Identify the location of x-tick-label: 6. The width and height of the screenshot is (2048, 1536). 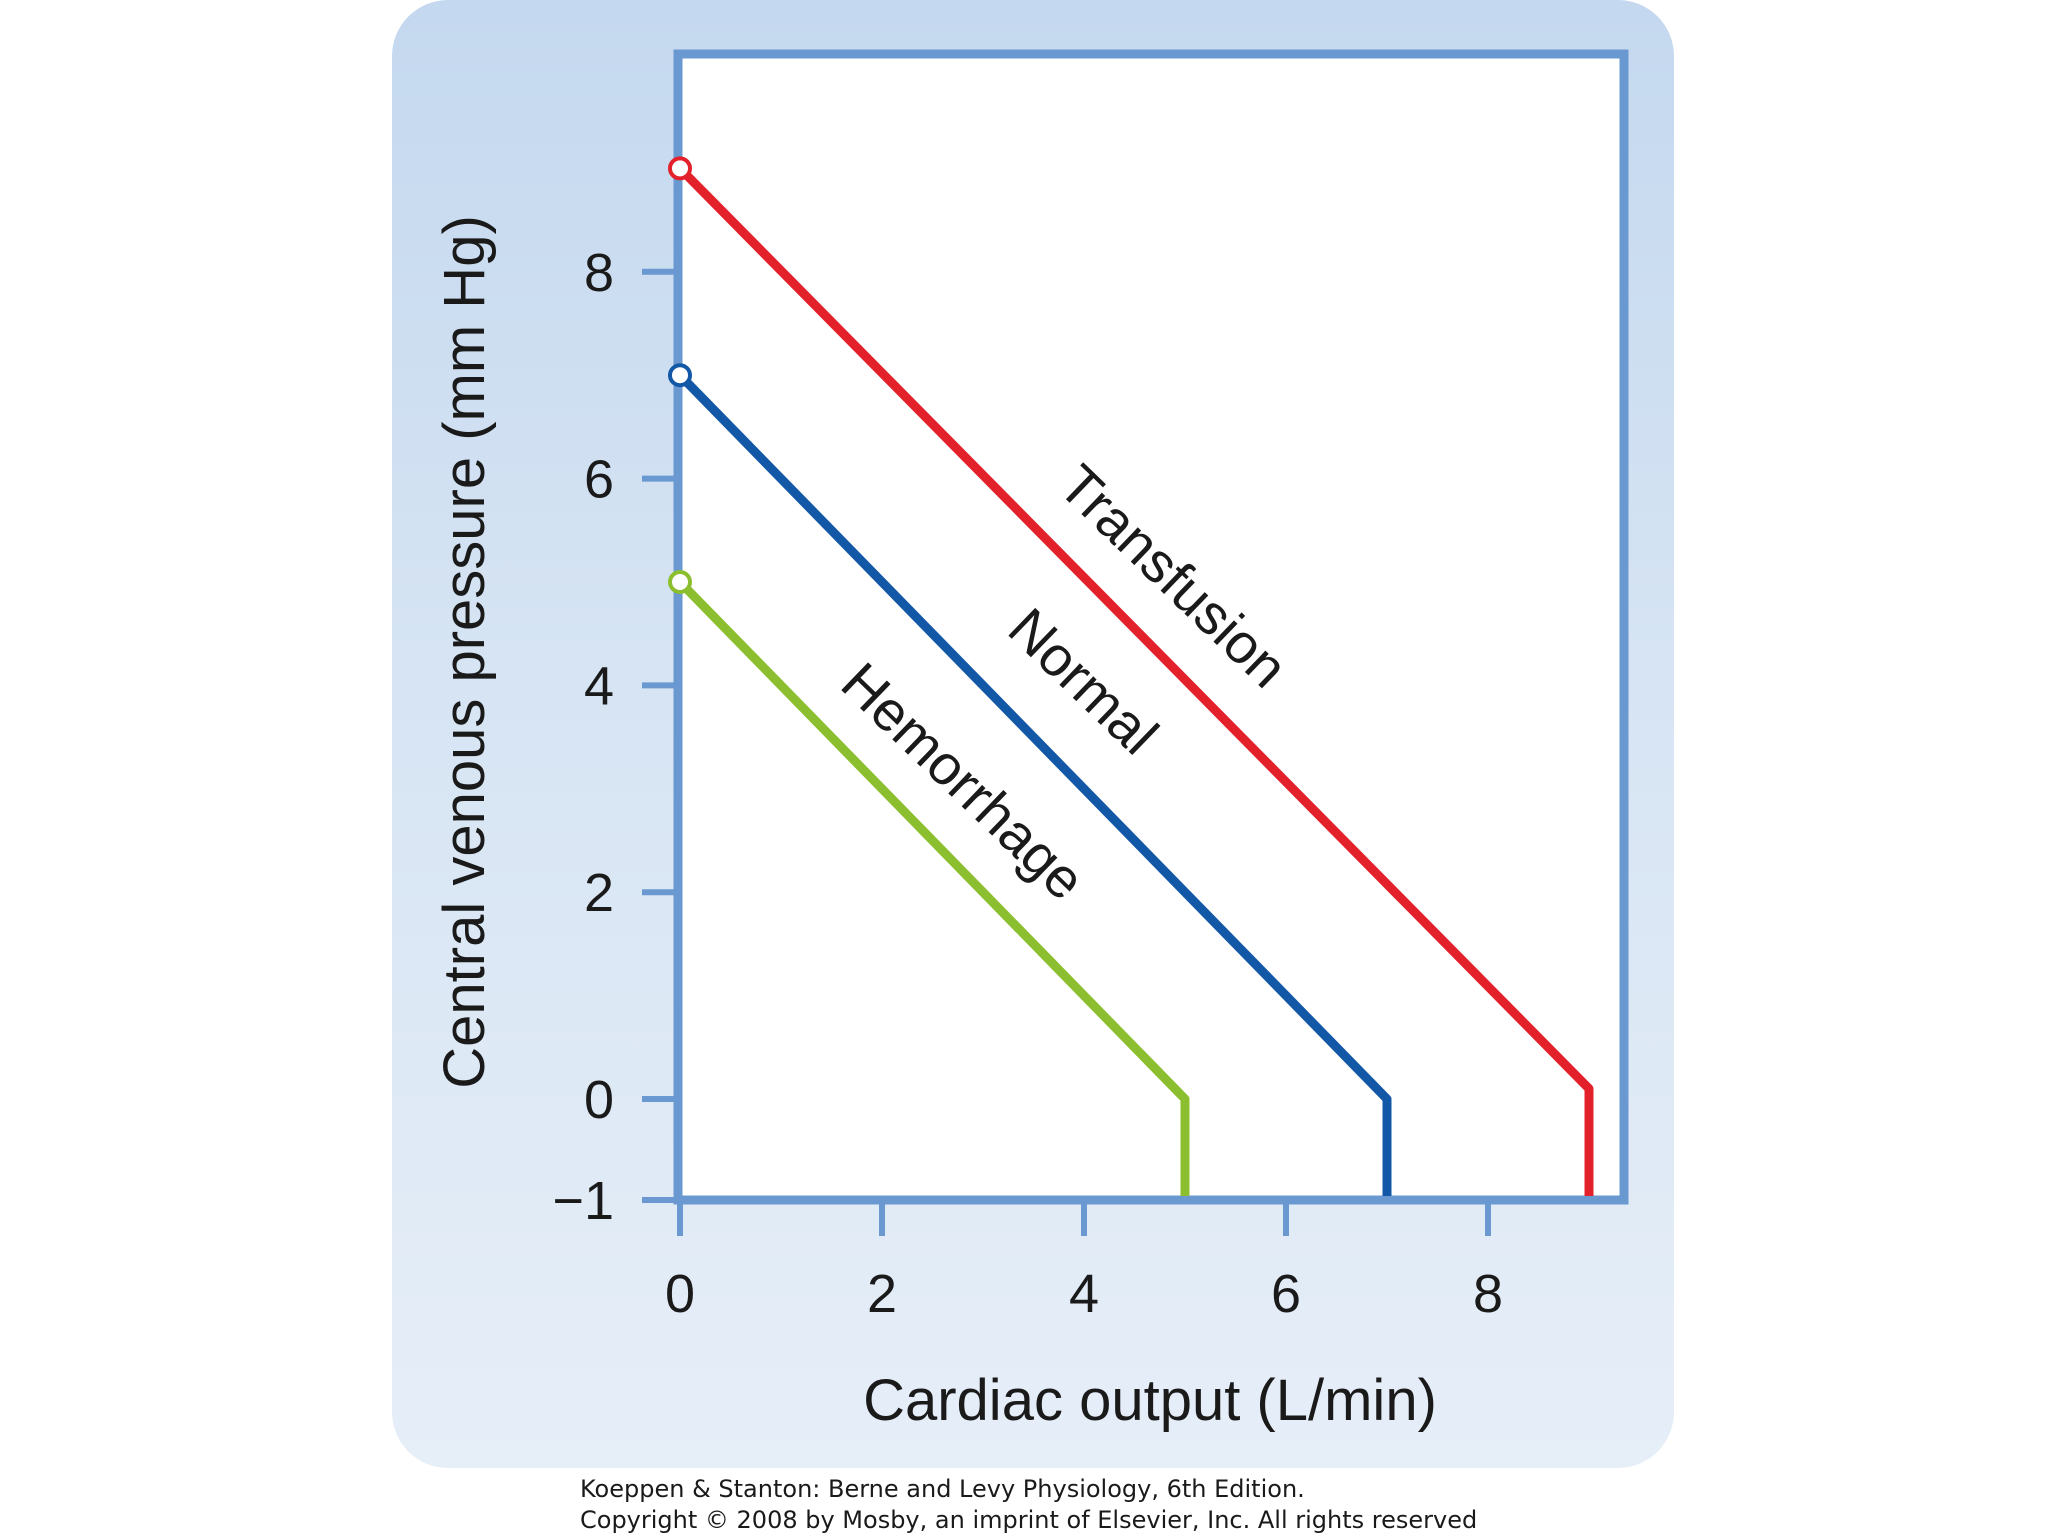
(1286, 1294).